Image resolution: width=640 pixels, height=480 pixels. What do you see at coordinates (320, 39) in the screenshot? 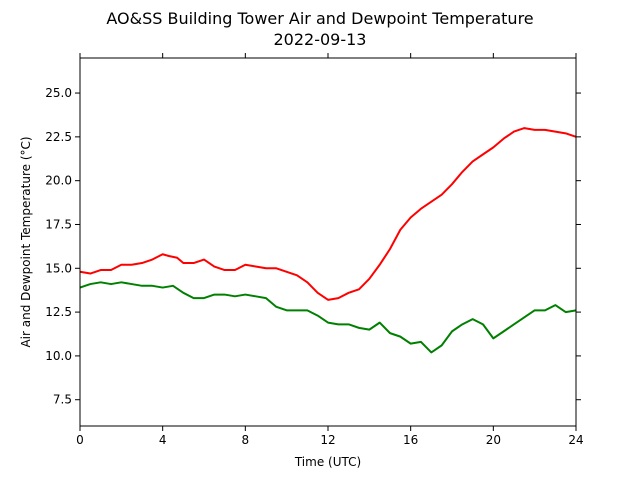
I see `chart-subtitle: 2022-09-13` at bounding box center [320, 39].